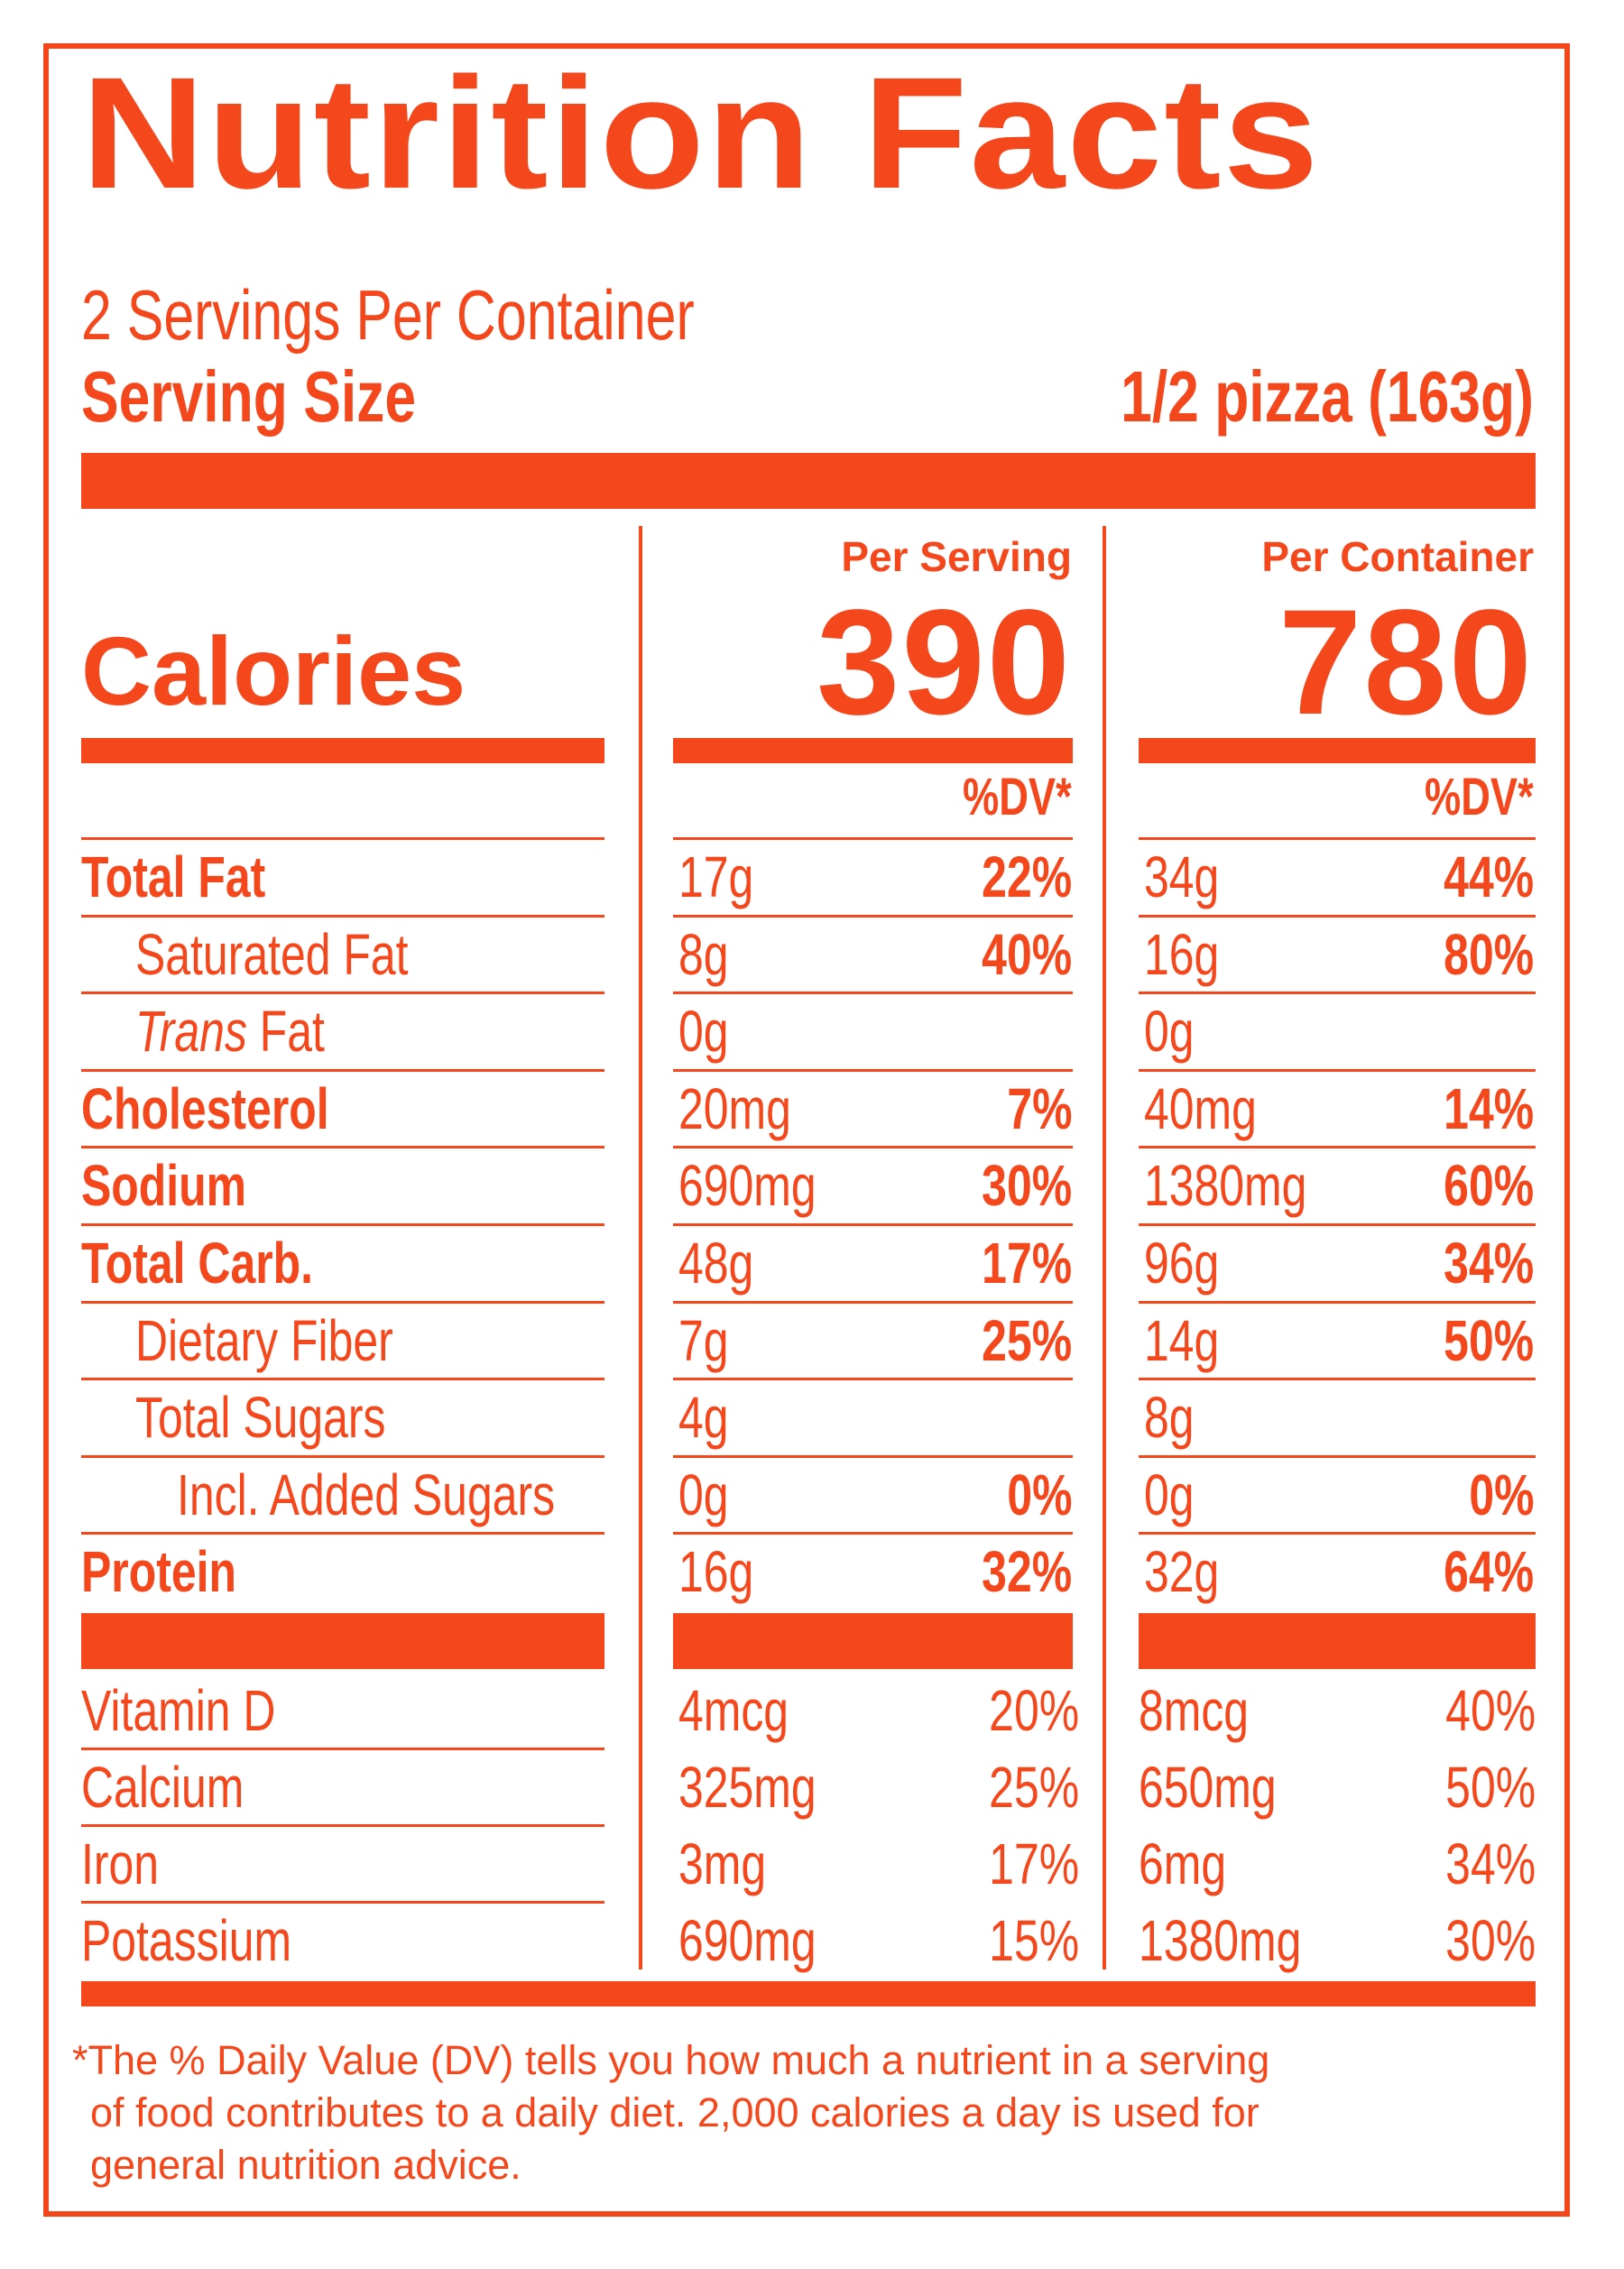 This screenshot has width=1624, height=2269. Describe the element at coordinates (735, 1108) in the screenshot. I see `serving-amount: 20mg` at that location.